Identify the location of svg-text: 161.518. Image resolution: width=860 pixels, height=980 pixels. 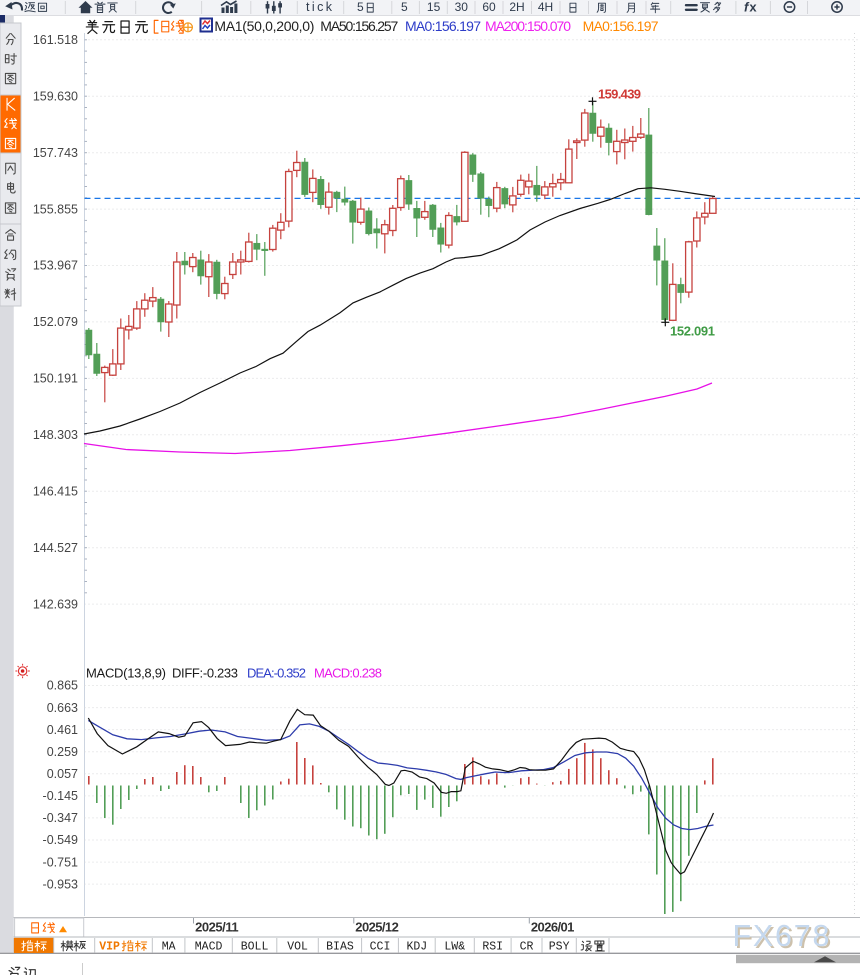
(55, 40).